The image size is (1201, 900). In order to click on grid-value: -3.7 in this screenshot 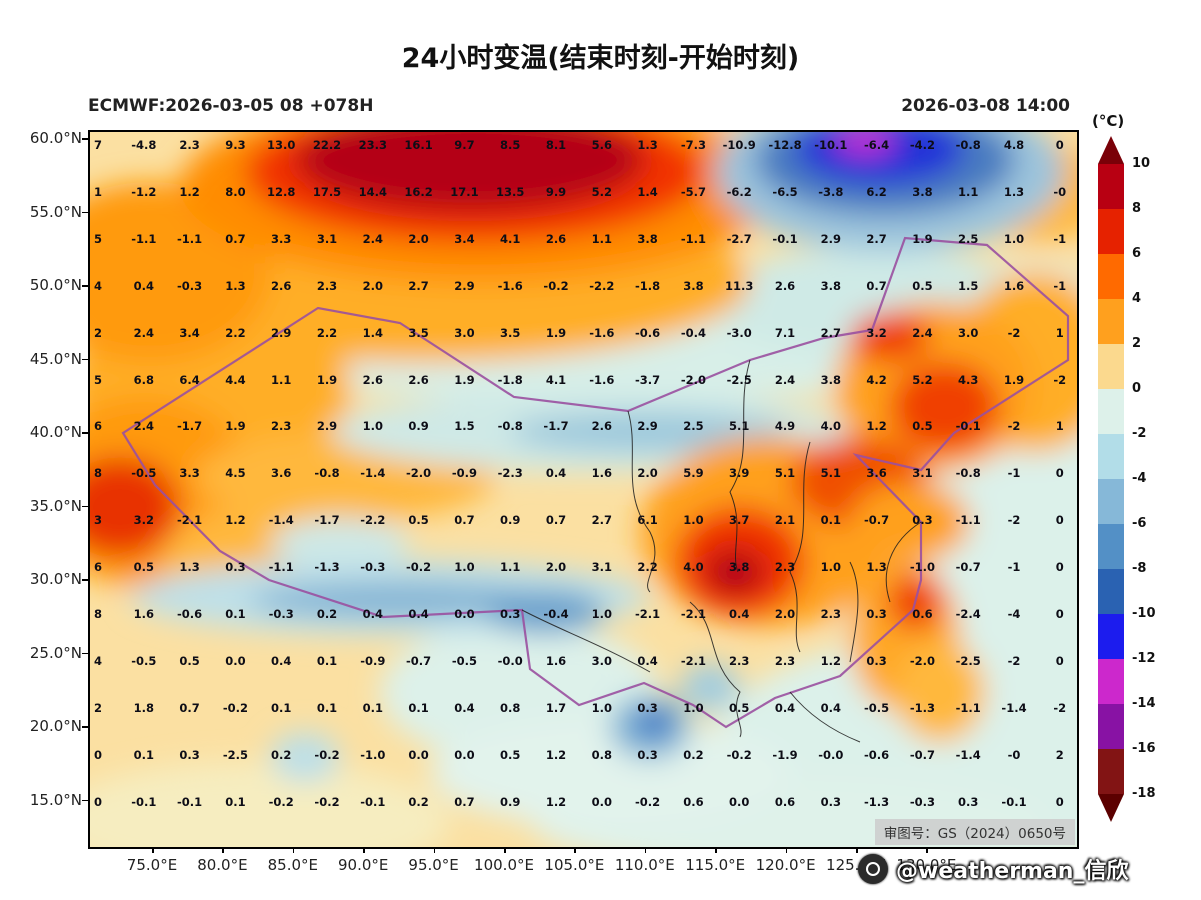, I will do `click(648, 379)`.